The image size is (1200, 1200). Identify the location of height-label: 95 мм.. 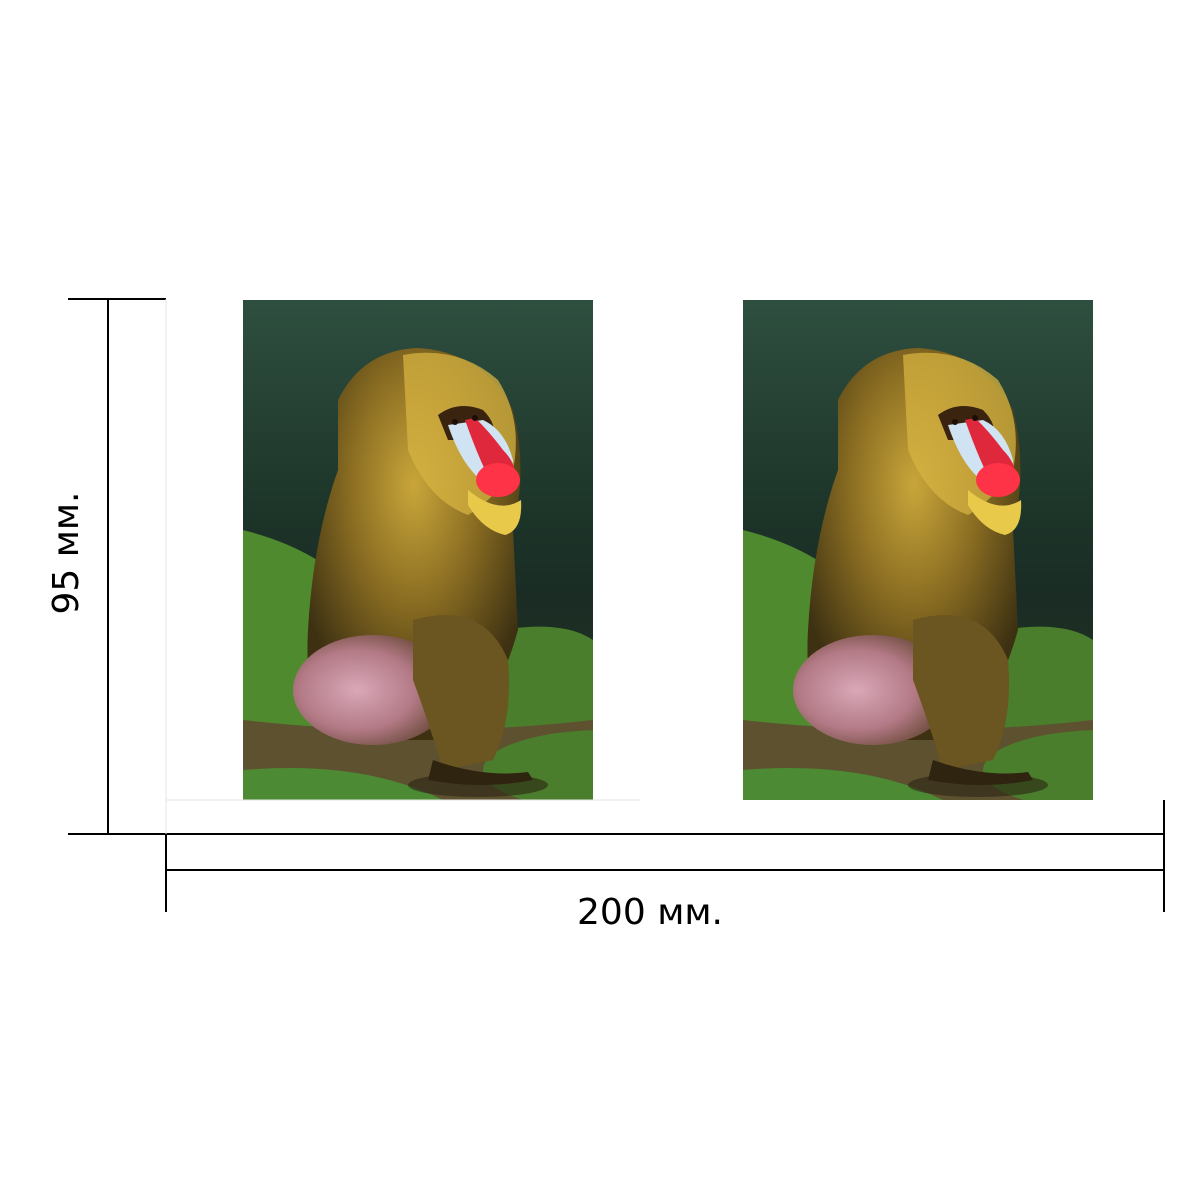
(66, 553).